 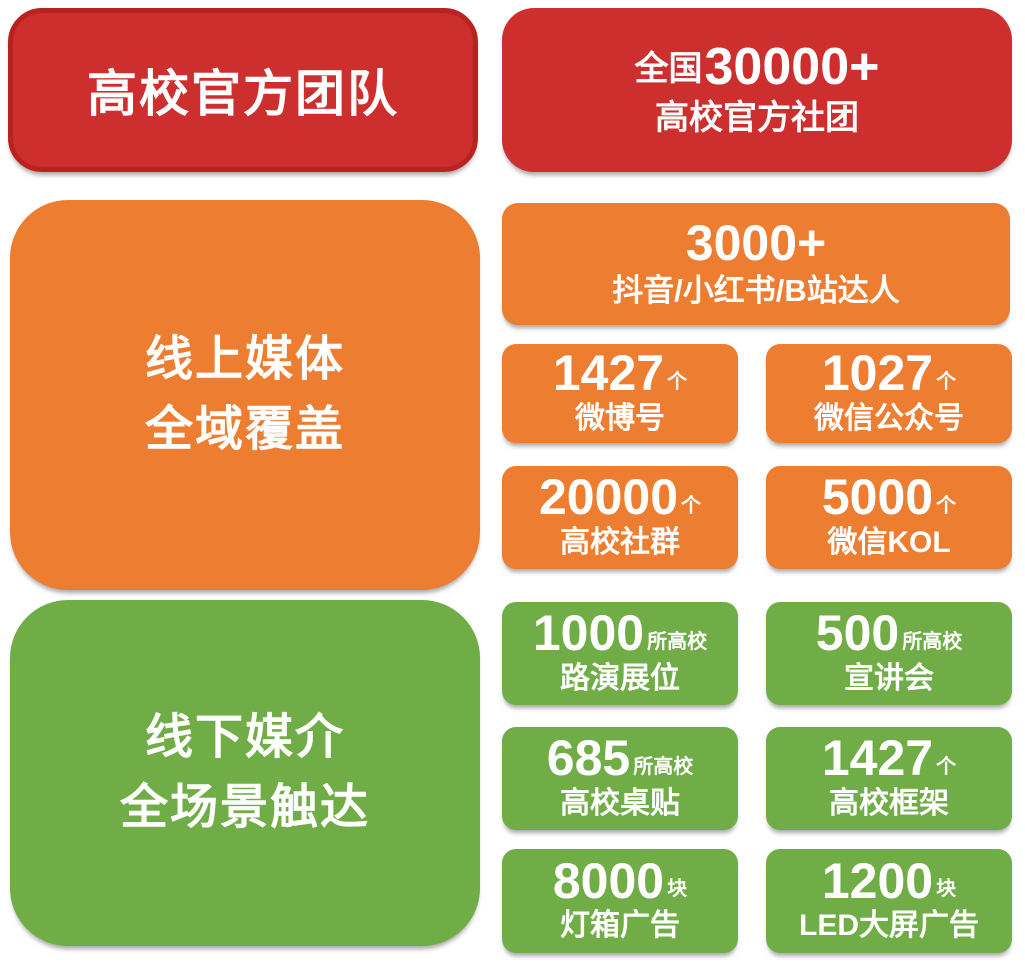 I want to click on offline-stat-led-screen-suffix: 块, so click(x=946, y=889).